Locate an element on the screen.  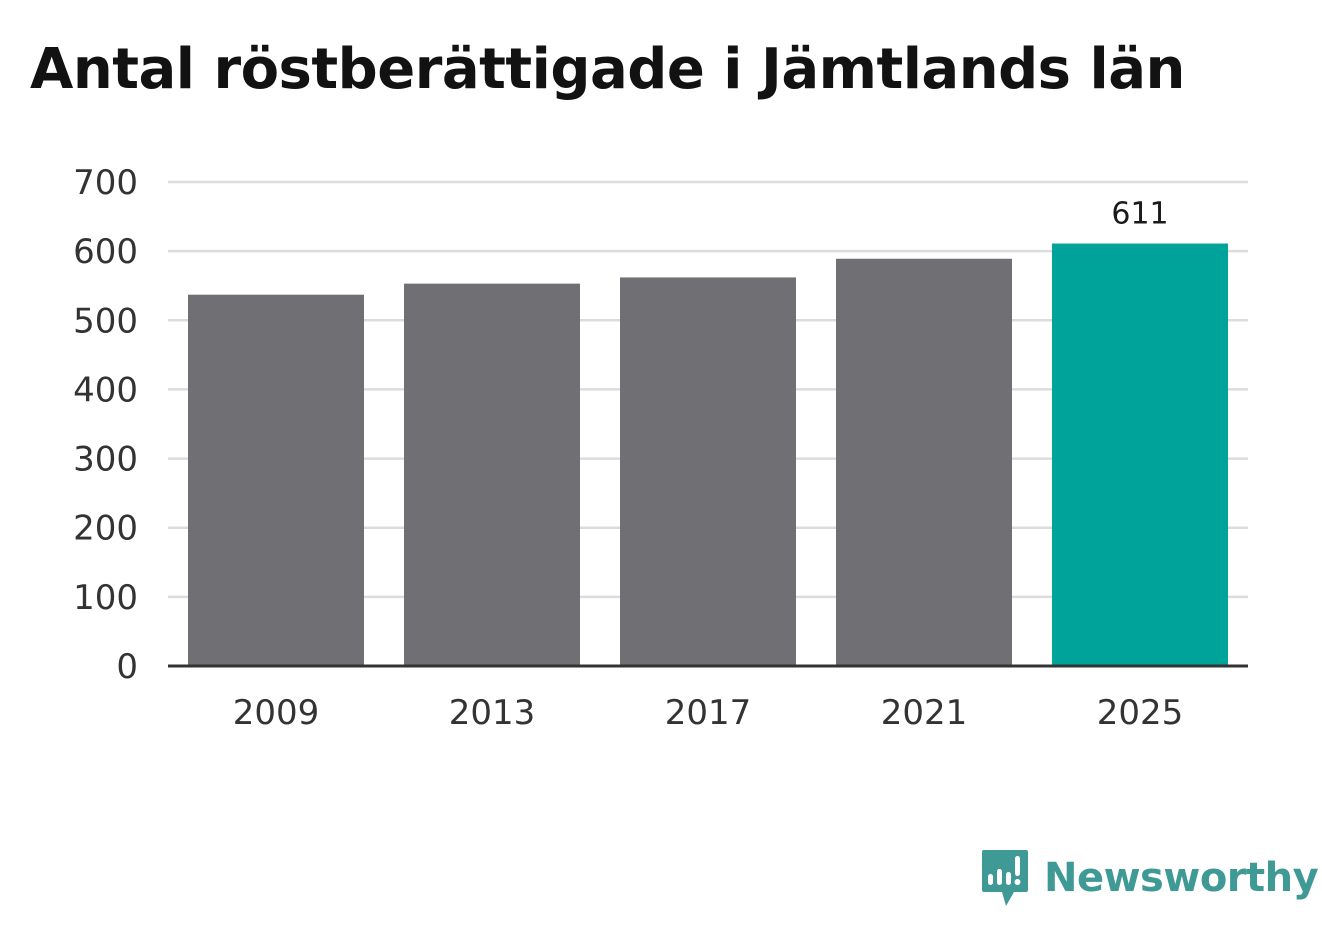
x-tick-label: 2017 is located at coordinates (708, 713).